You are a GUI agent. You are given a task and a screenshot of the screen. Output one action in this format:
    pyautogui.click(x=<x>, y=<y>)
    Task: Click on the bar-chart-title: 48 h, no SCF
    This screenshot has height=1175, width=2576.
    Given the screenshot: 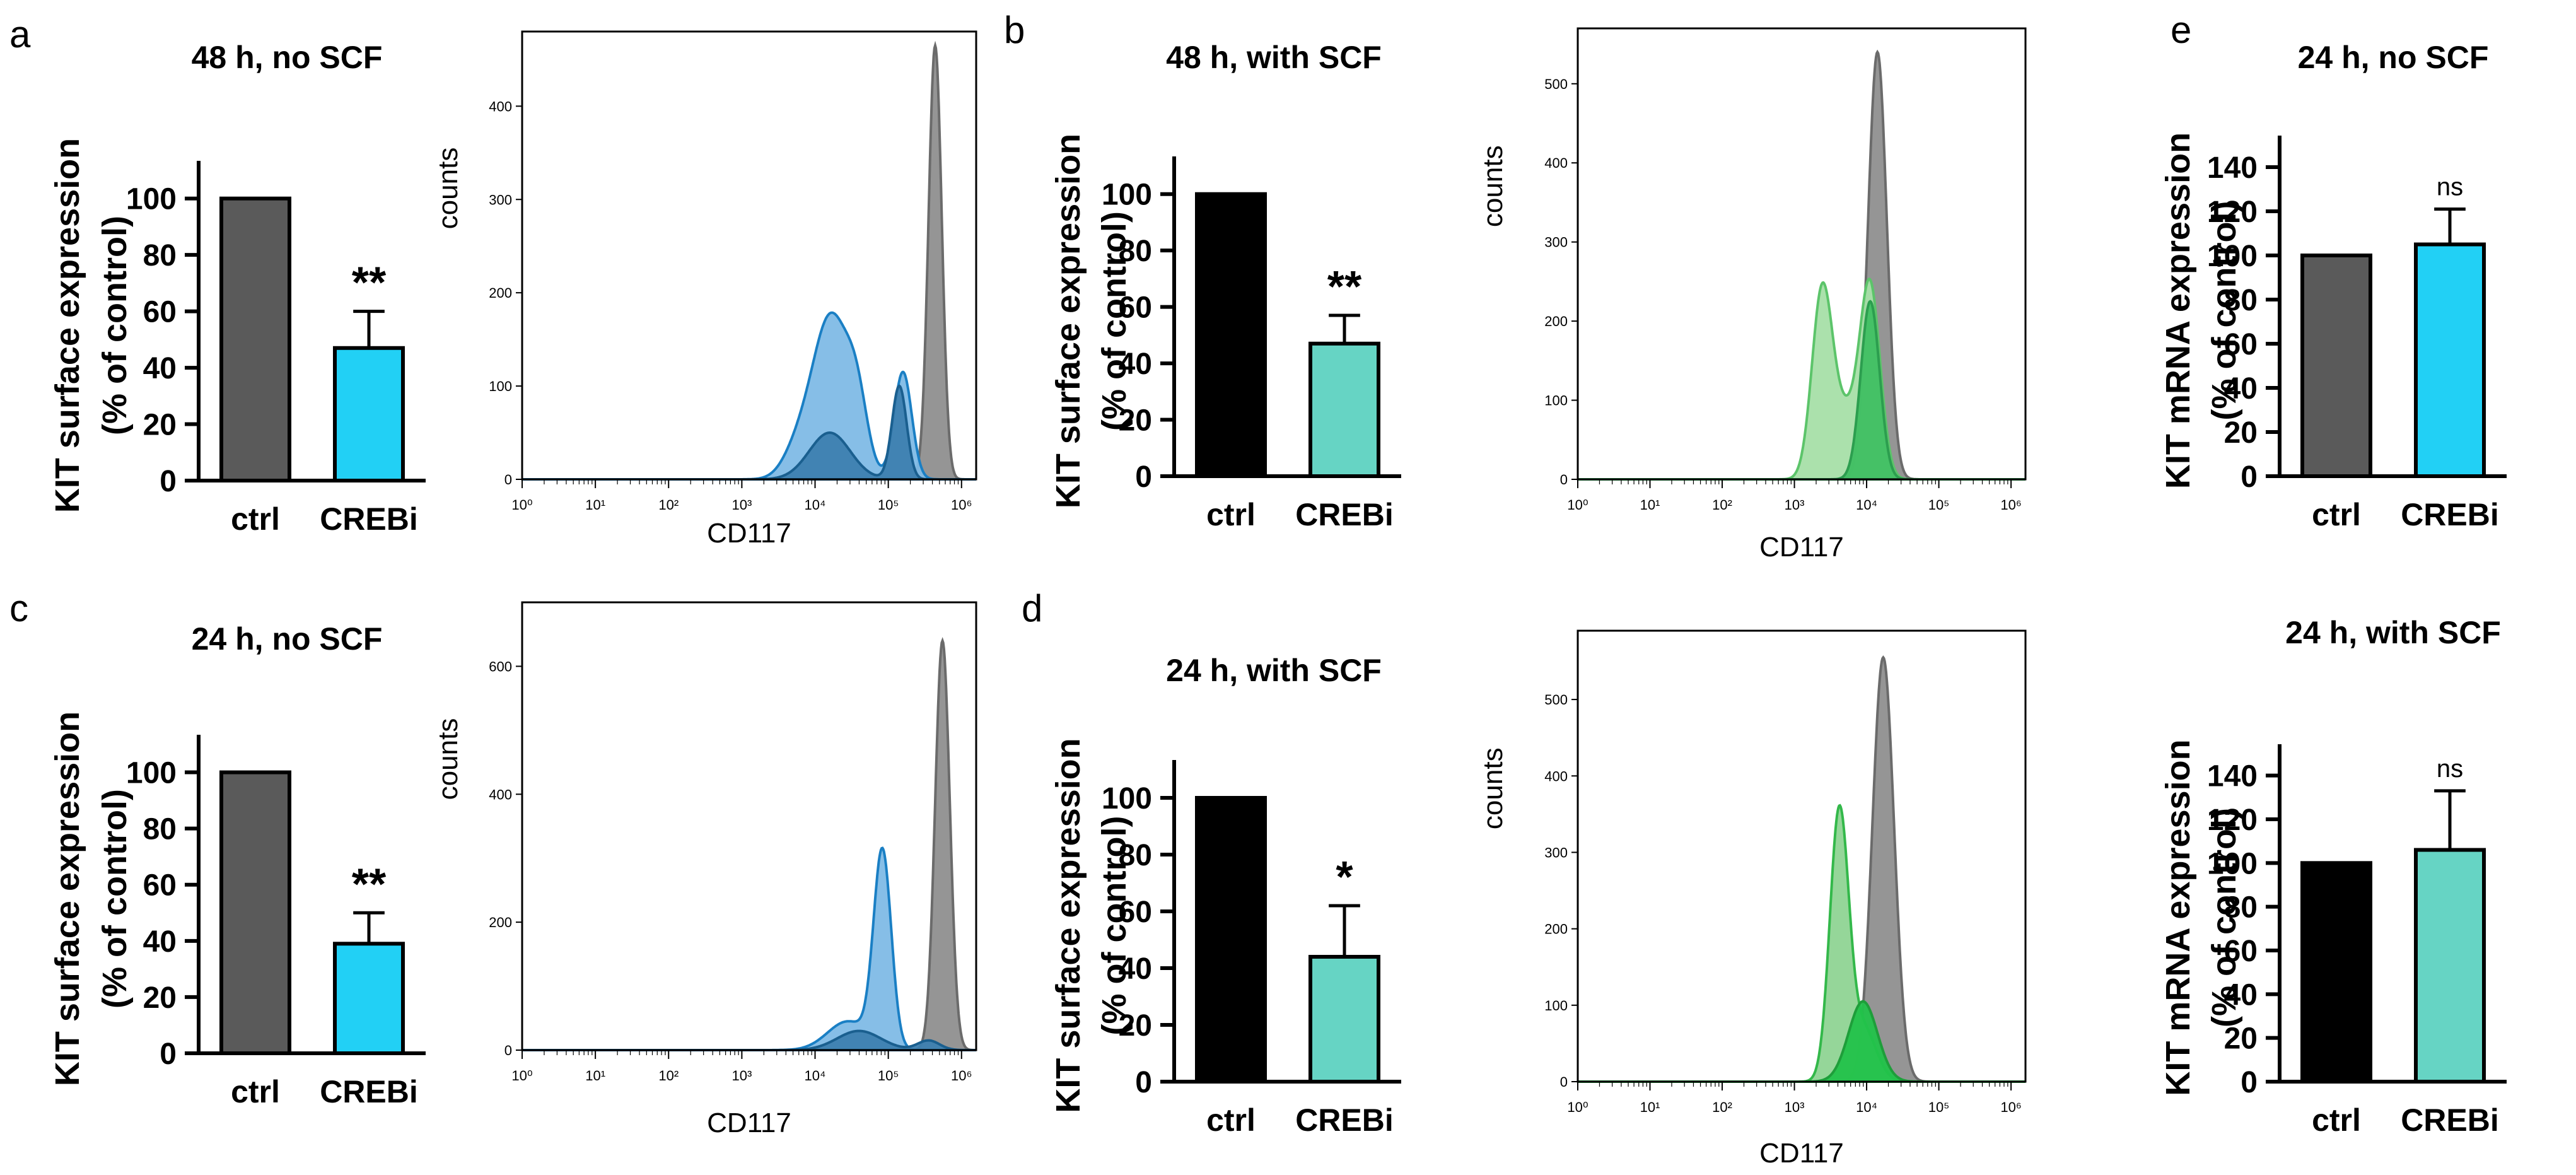 What is the action you would take?
    pyautogui.click(x=288, y=58)
    